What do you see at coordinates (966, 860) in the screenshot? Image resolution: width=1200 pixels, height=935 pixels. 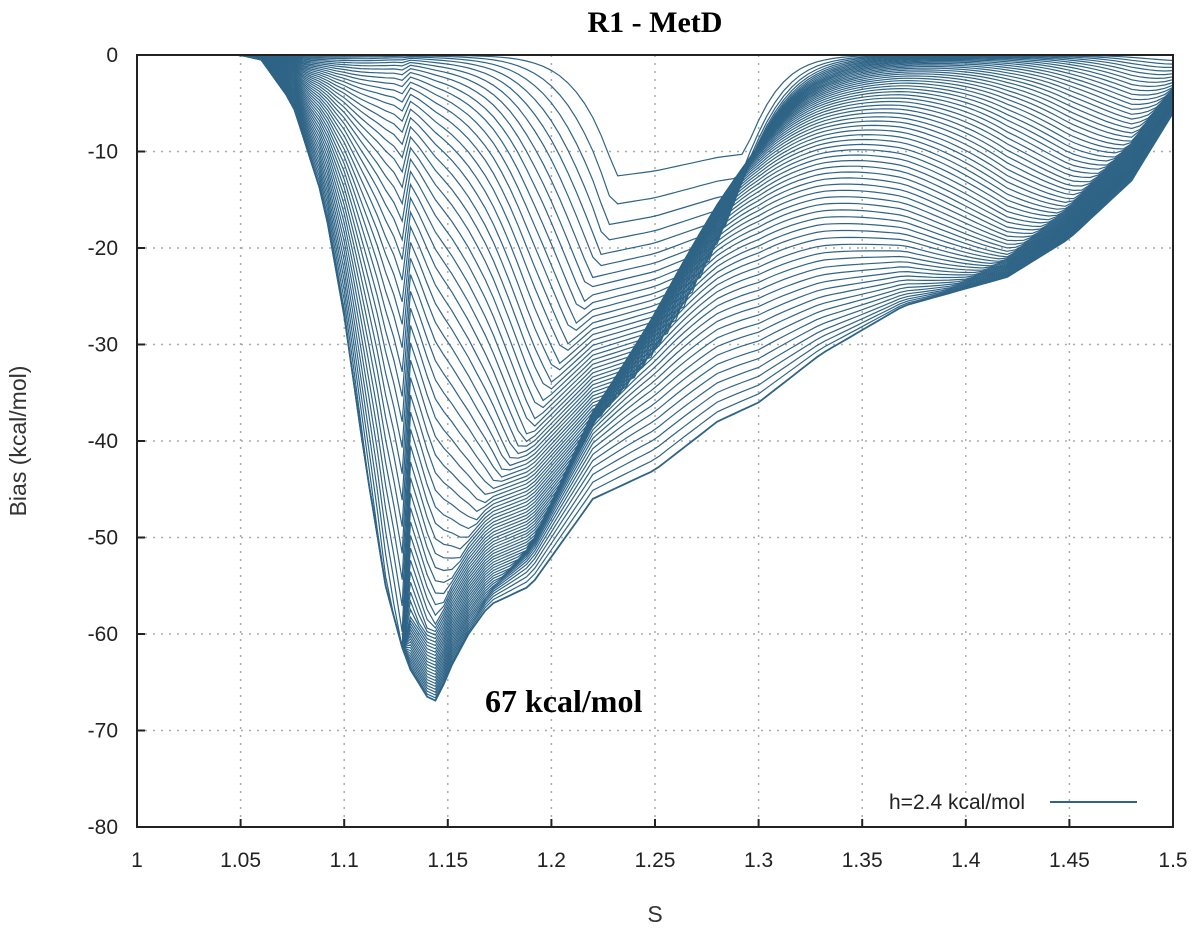 I see `x-tick-label: 1.4` at bounding box center [966, 860].